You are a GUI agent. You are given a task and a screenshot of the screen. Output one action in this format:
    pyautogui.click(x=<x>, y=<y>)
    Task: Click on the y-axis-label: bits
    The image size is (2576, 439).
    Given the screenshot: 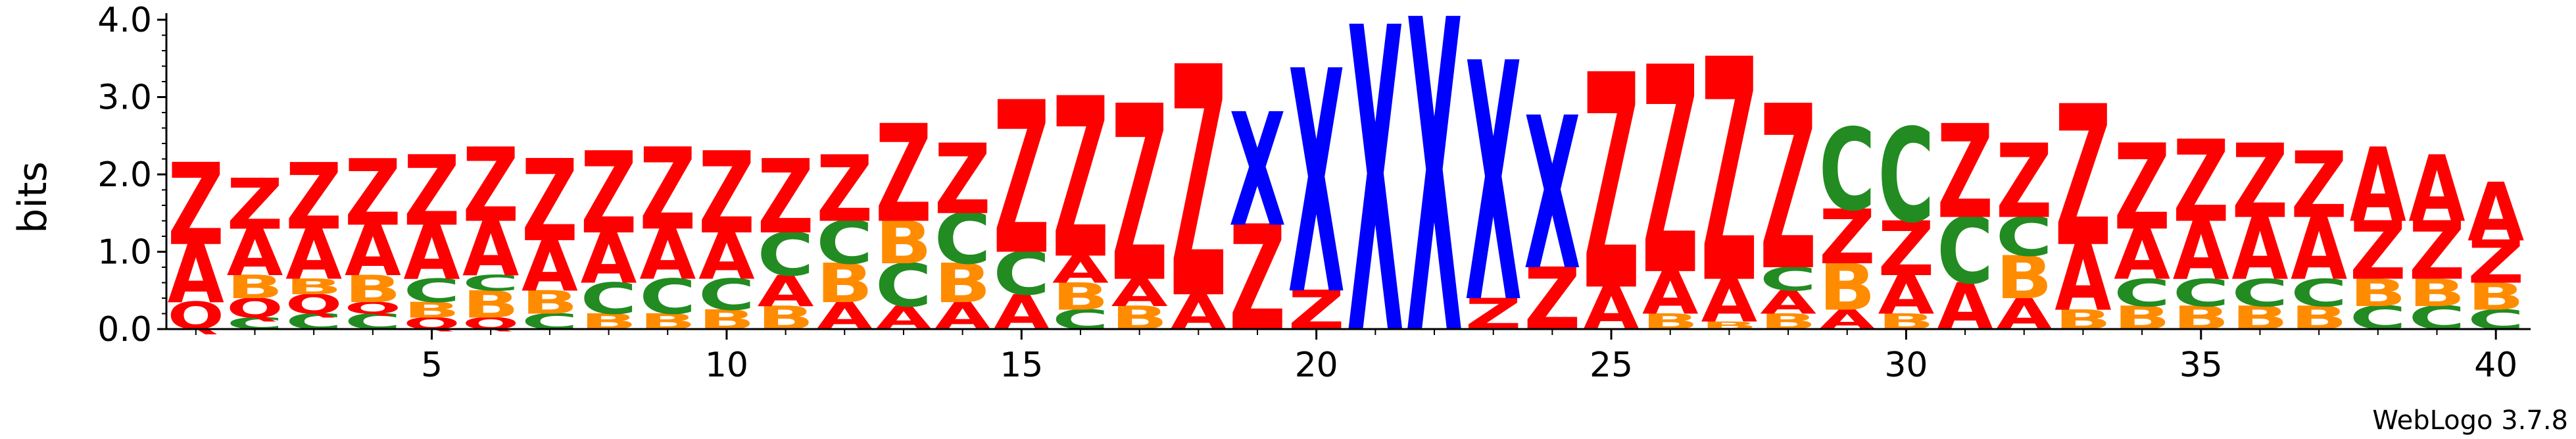 What is the action you would take?
    pyautogui.click(x=33, y=198)
    